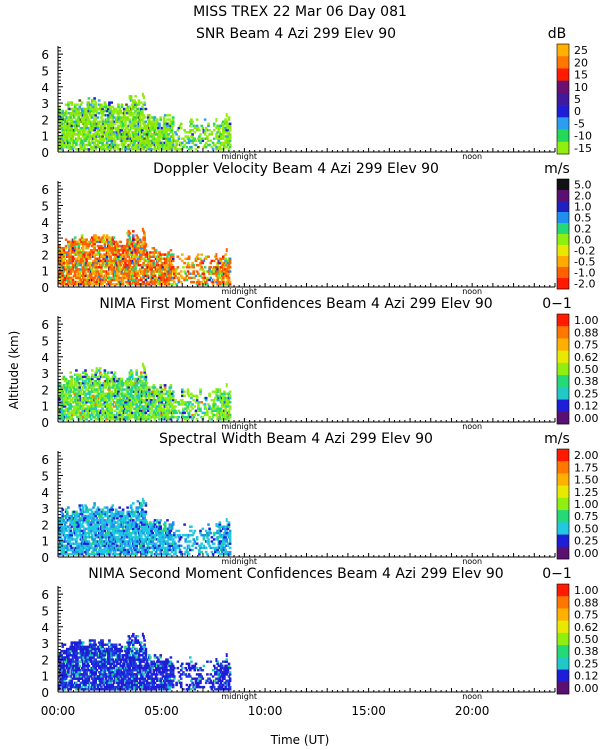 The height and width of the screenshot is (750, 600). Describe the element at coordinates (557, 34) in the screenshot. I see `colorbar-unit: dB` at that location.